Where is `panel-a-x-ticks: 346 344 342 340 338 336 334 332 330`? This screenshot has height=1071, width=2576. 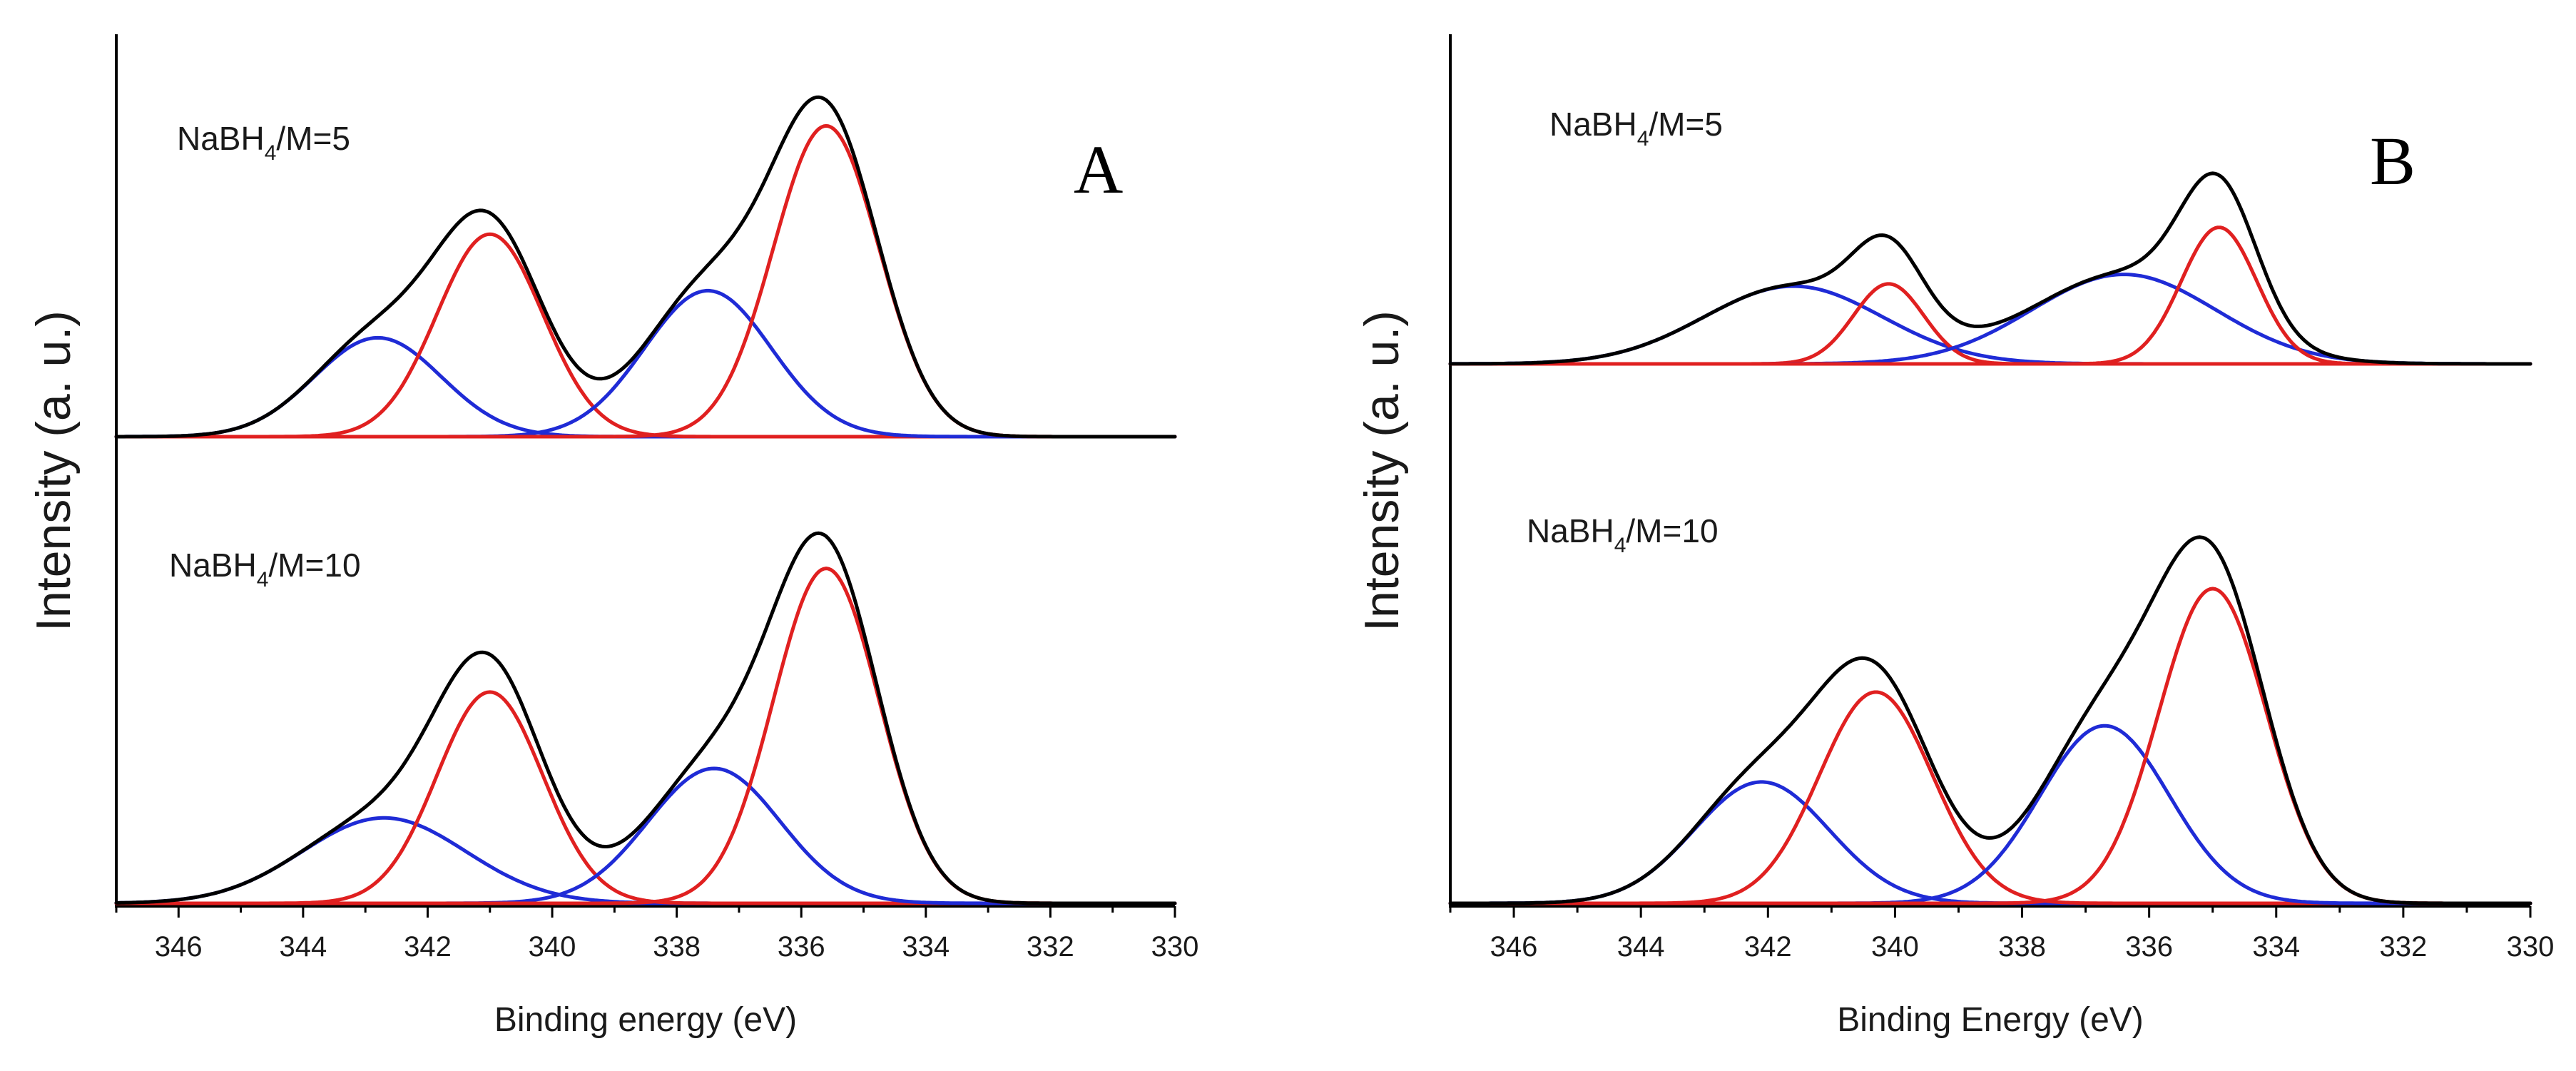
panel-a-x-ticks: 346 344 342 340 338 336 334 332 330 is located at coordinates (657, 934).